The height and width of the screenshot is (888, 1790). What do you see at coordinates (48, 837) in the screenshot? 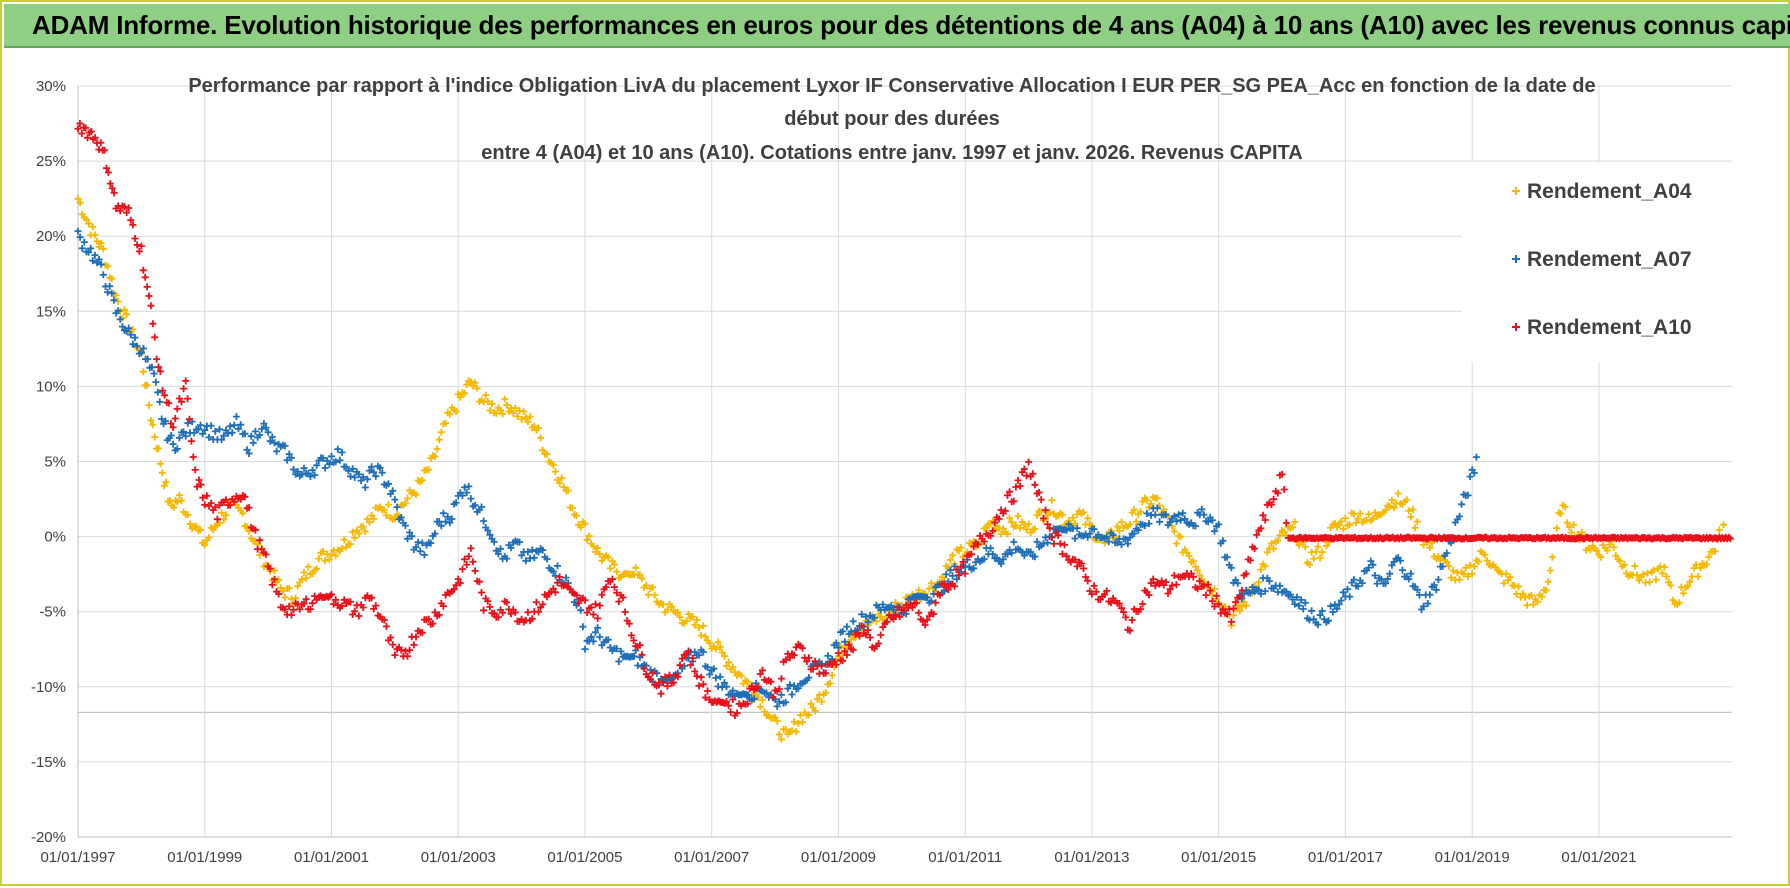
I see `y-tick-label: -20%` at bounding box center [48, 837].